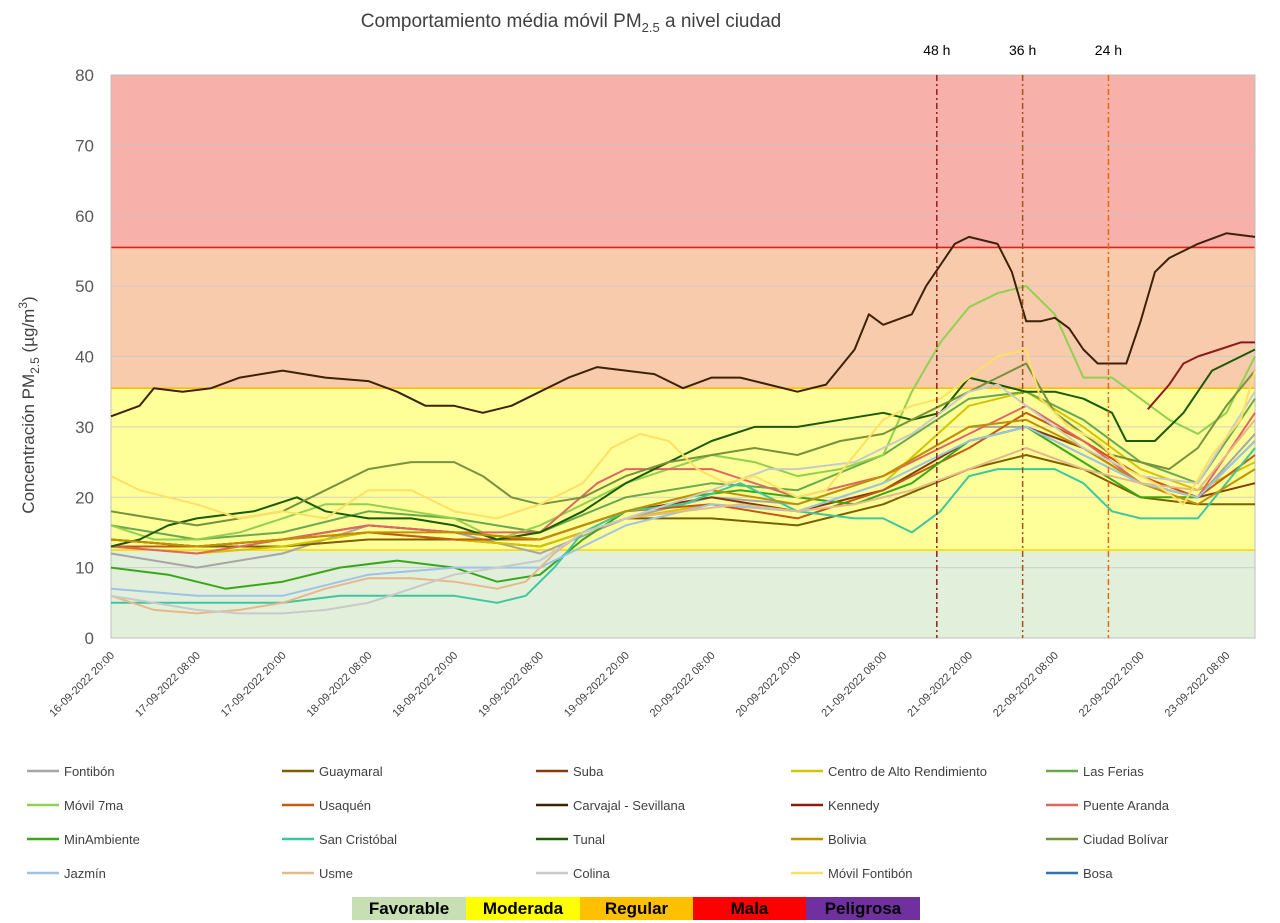  What do you see at coordinates (749, 908) in the screenshot?
I see `category-mala: Mala` at bounding box center [749, 908].